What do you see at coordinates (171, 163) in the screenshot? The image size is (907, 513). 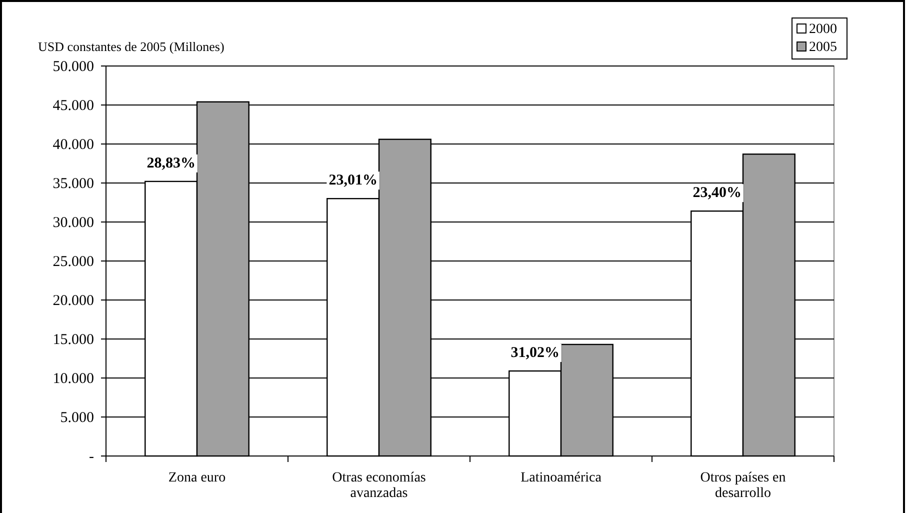 I see `annotation: 28,83%` at bounding box center [171, 163].